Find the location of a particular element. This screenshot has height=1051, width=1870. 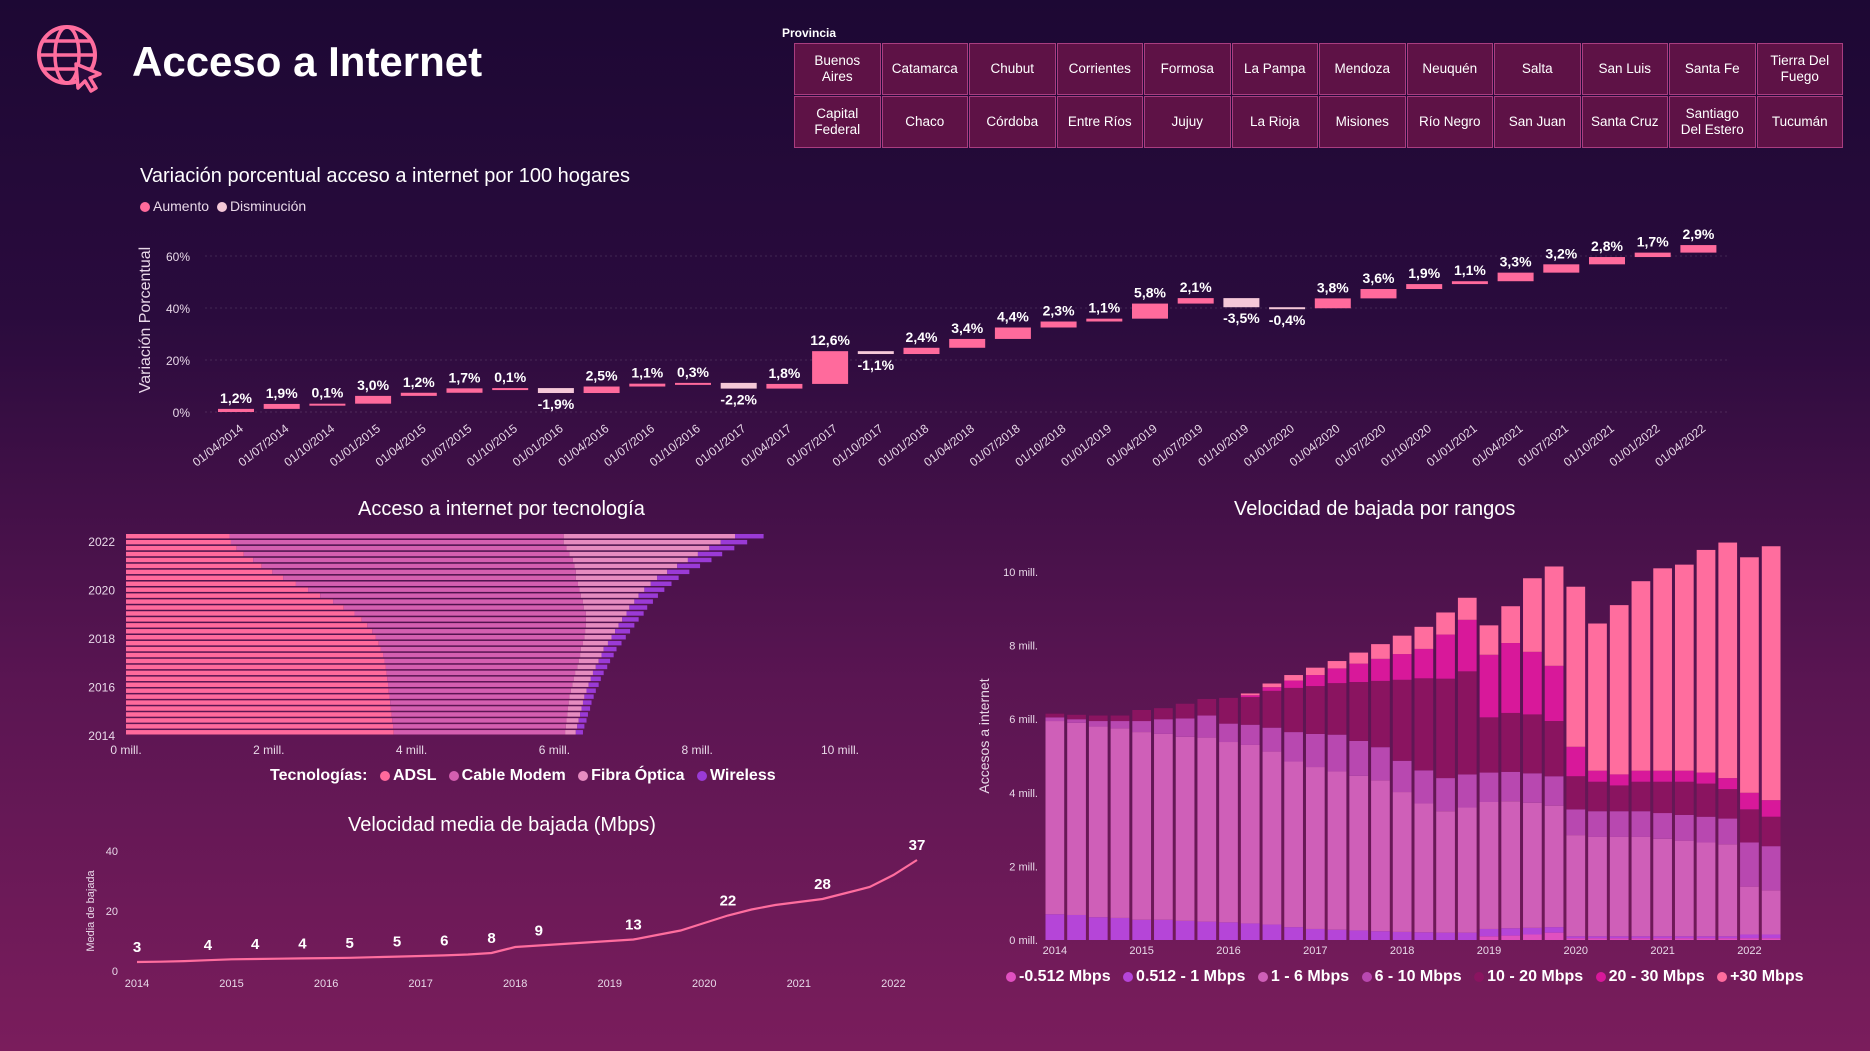

velocity-ytick: 0 is located at coordinates (115, 972).